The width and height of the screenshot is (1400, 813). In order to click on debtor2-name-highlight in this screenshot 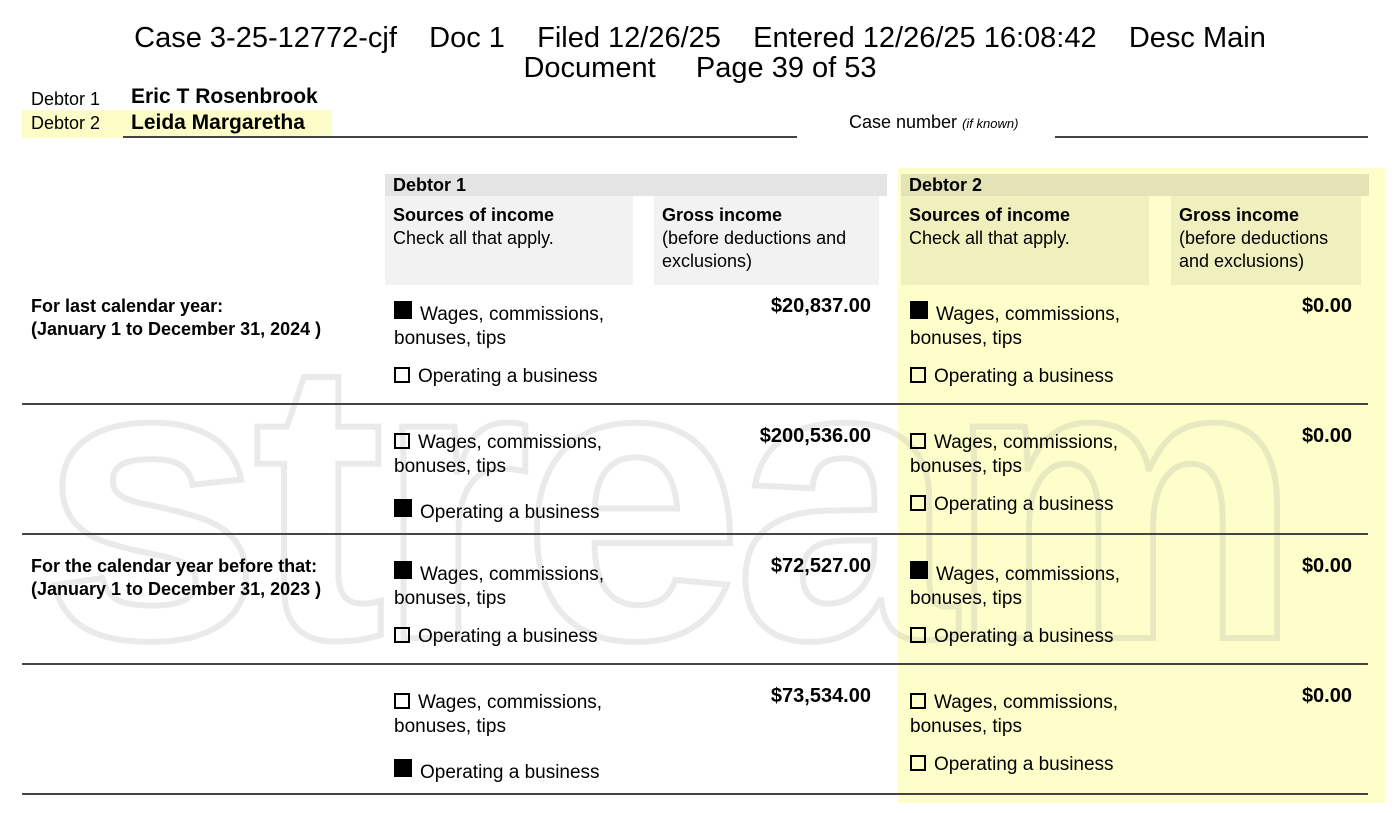, I will do `click(177, 124)`.